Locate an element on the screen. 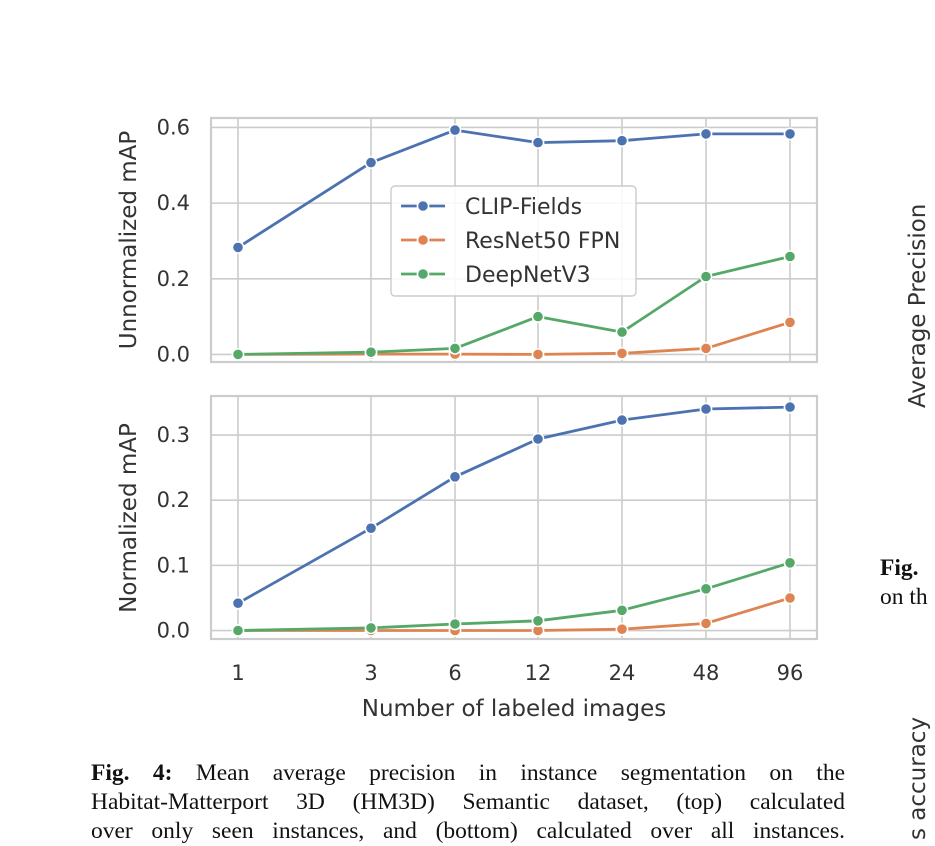 The height and width of the screenshot is (846, 935). x-tick-label-6: 6 is located at coordinates (454, 673).